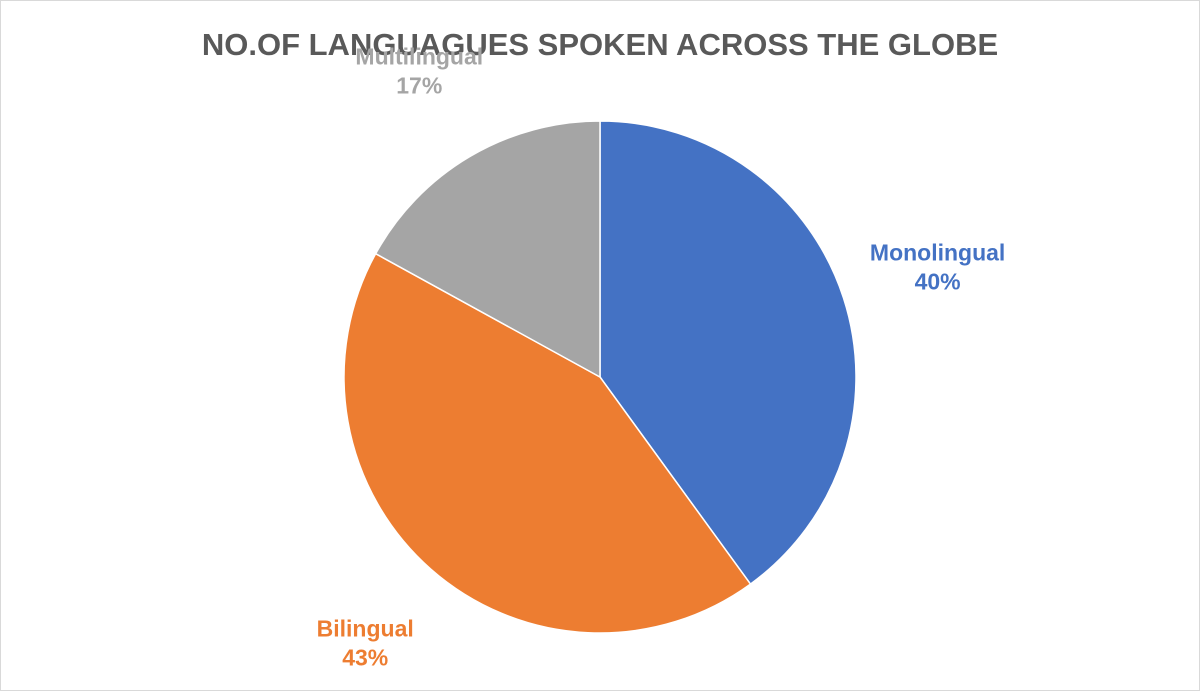  What do you see at coordinates (365, 657) in the screenshot?
I see `slice-value-label: 43%` at bounding box center [365, 657].